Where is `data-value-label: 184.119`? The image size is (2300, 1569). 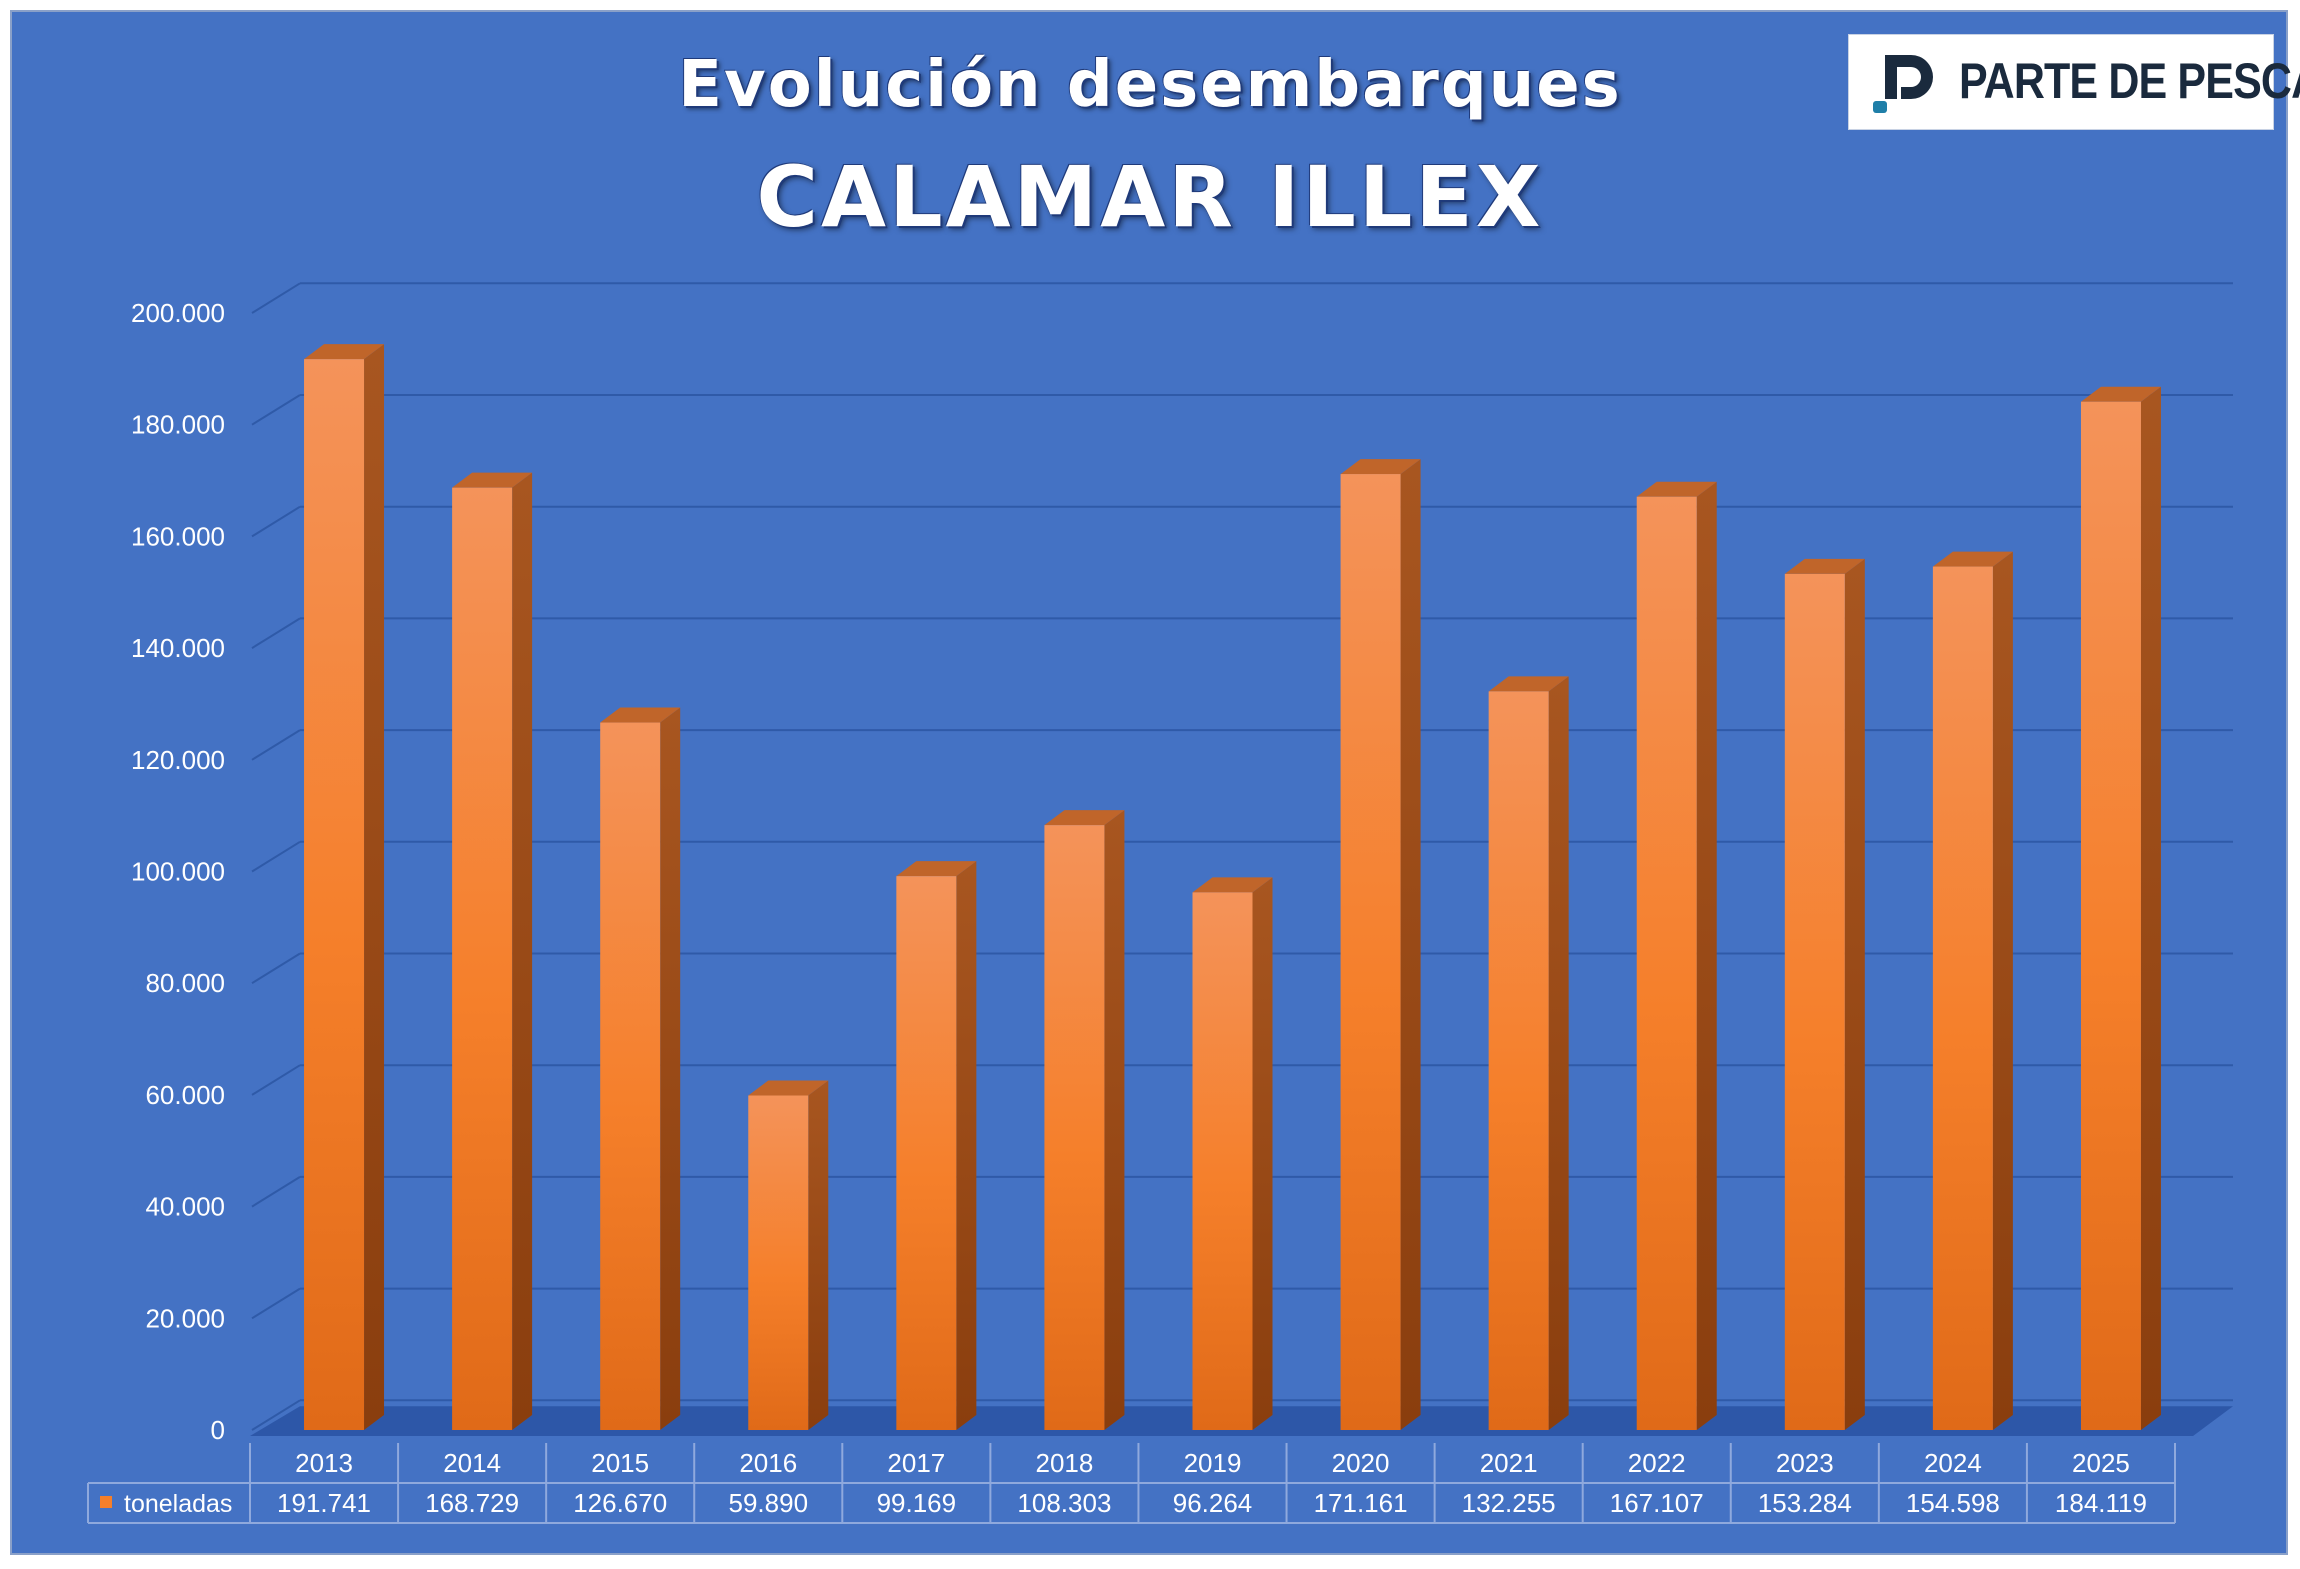 data-value-label: 184.119 is located at coordinates (2101, 1503).